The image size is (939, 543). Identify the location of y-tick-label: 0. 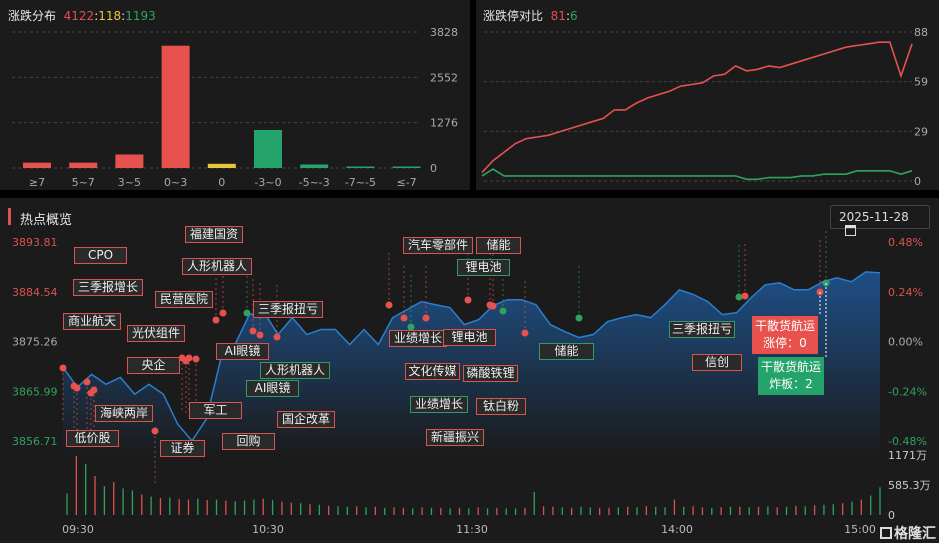
(917, 181).